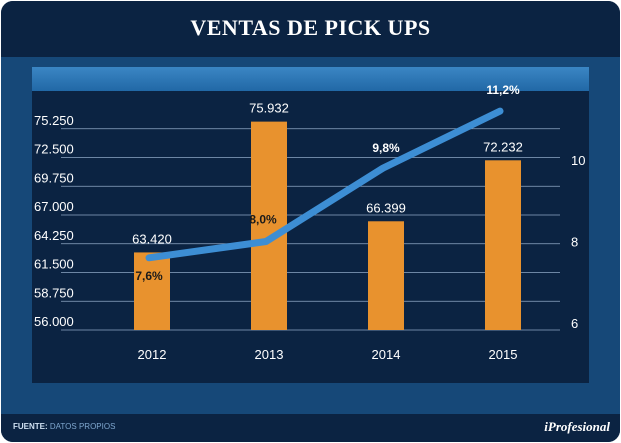 This screenshot has width=621, height=443. What do you see at coordinates (54, 235) in the screenshot?
I see `y-left-tick-label: 64.250` at bounding box center [54, 235].